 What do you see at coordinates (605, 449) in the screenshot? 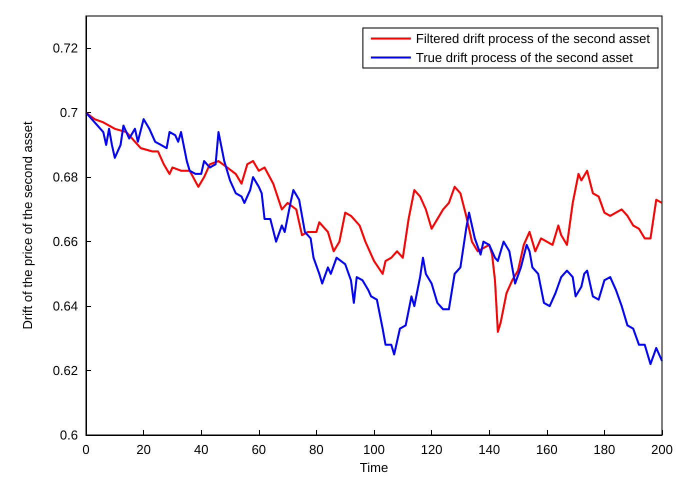
I see `x-tick-label: 180` at bounding box center [605, 449].